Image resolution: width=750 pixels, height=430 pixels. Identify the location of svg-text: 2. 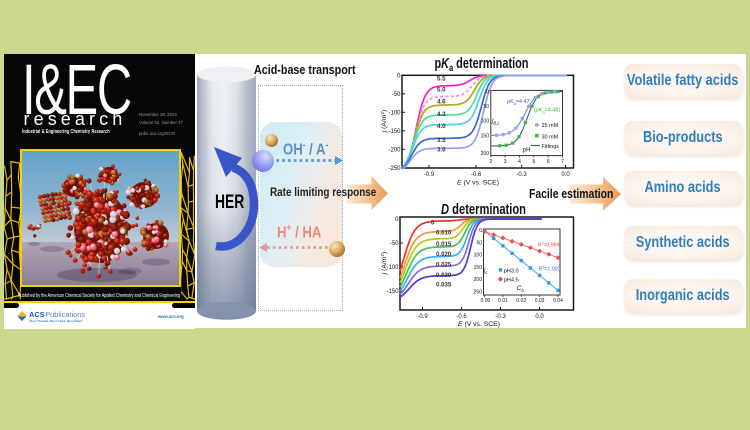
(490, 162).